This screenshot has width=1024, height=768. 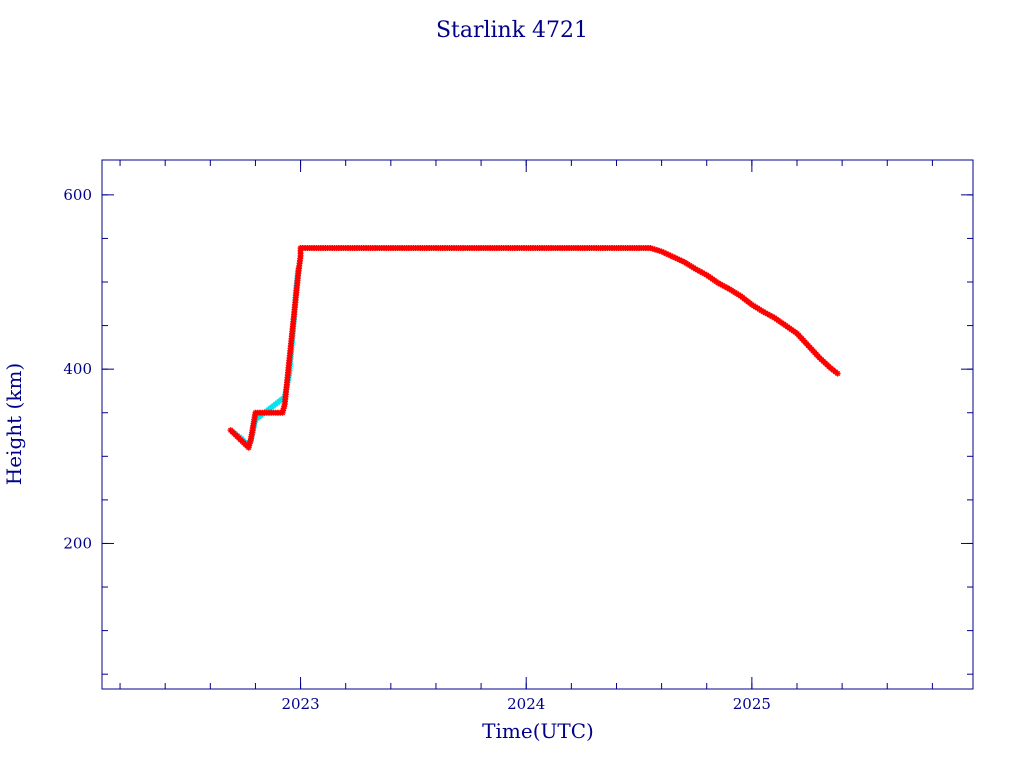 I want to click on x-axis-label: Time(UTC), so click(x=538, y=731).